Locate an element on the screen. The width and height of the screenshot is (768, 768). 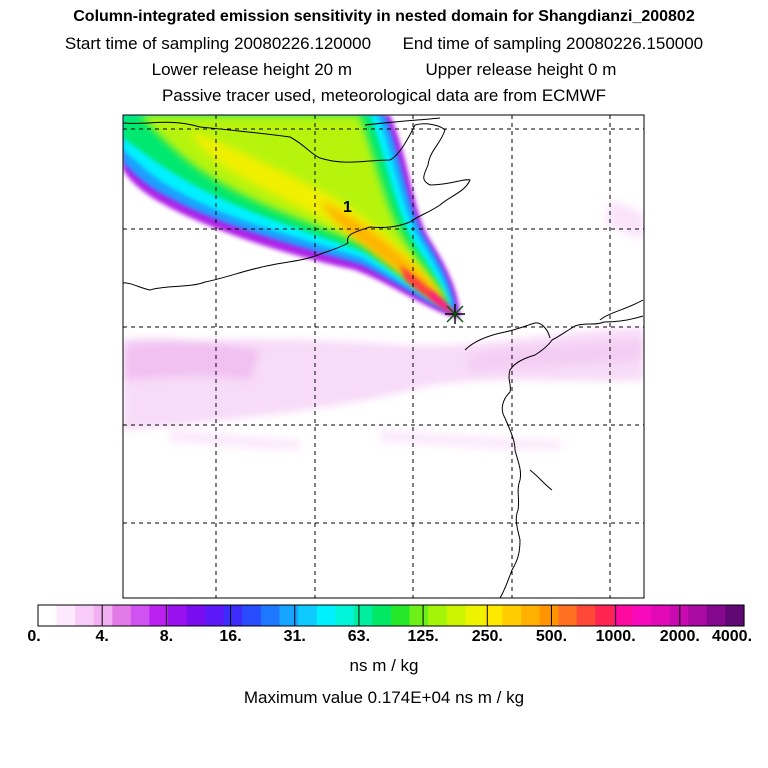
receptor-site-marker is located at coordinates (455, 314).